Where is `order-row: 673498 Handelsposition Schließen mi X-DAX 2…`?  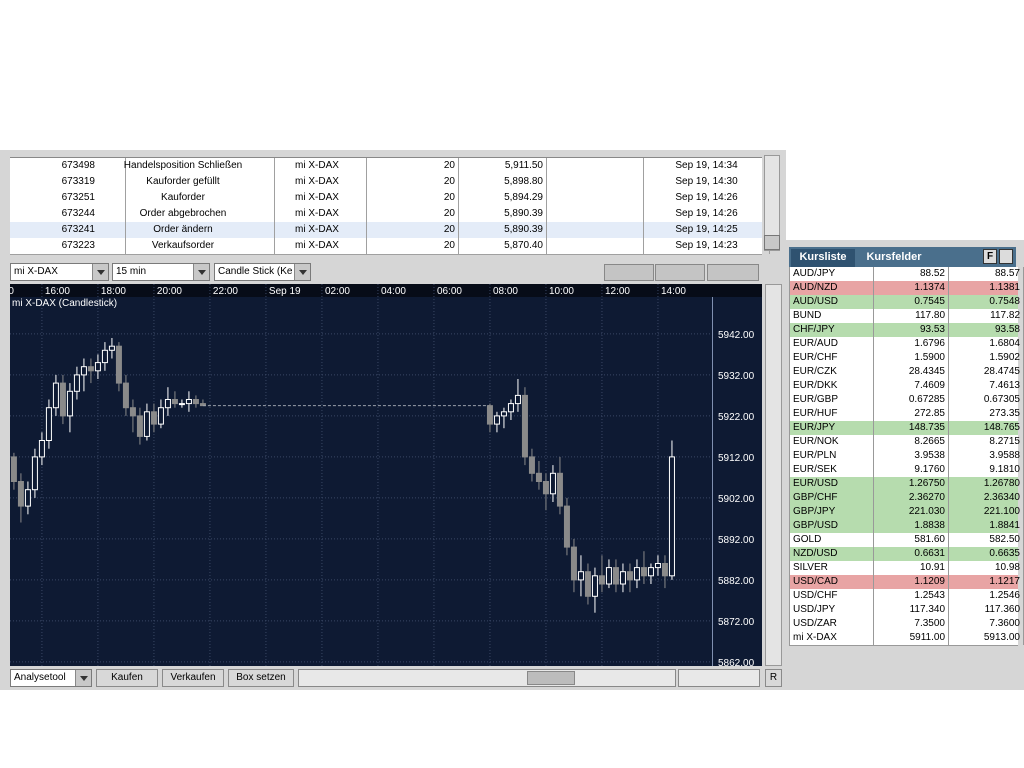
order-row: 673498 Handelsposition Schließen mi X-DAX 2… is located at coordinates (390, 166).